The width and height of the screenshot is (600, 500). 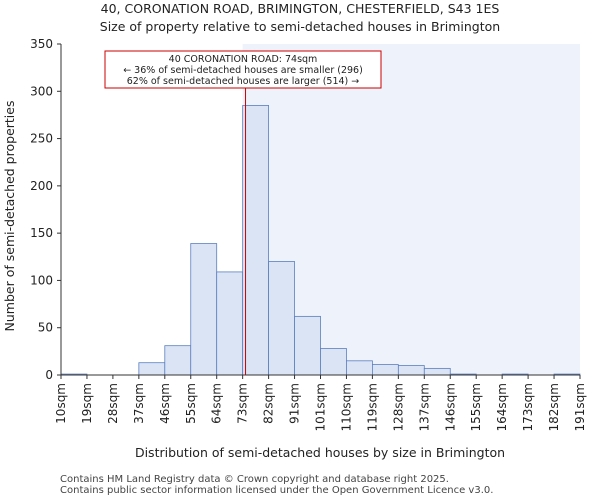 What do you see at coordinates (61, 403) in the screenshot?
I see `x-tick-label: 10sqm` at bounding box center [61, 403].